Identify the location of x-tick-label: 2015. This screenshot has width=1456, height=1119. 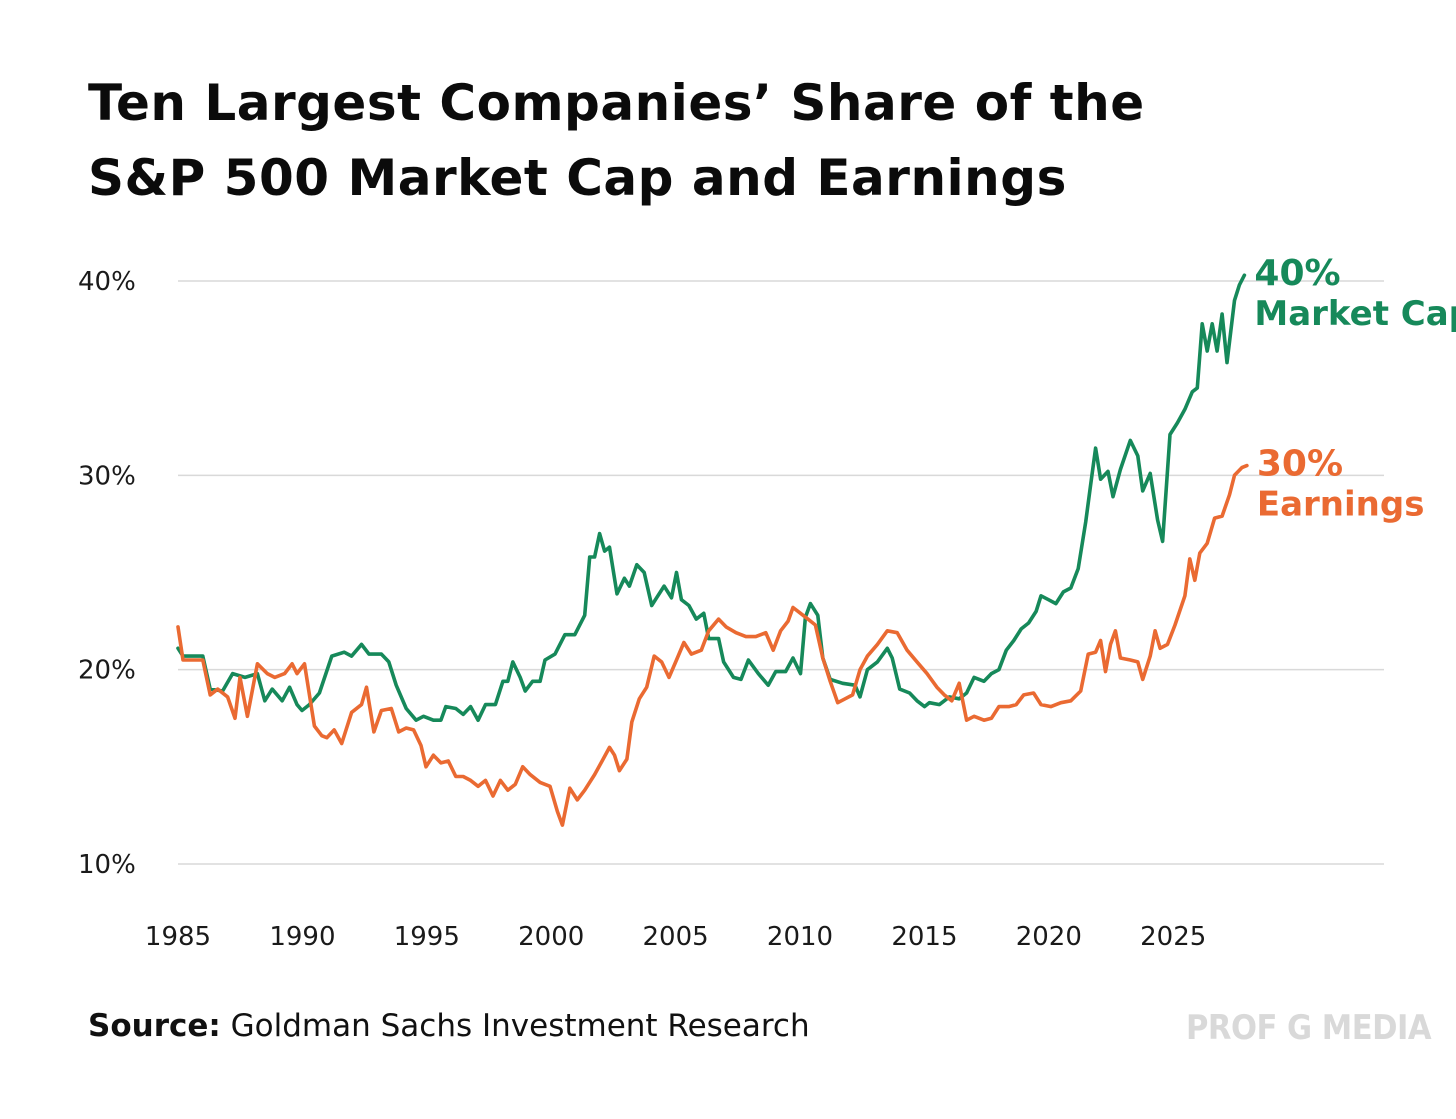
(924, 937).